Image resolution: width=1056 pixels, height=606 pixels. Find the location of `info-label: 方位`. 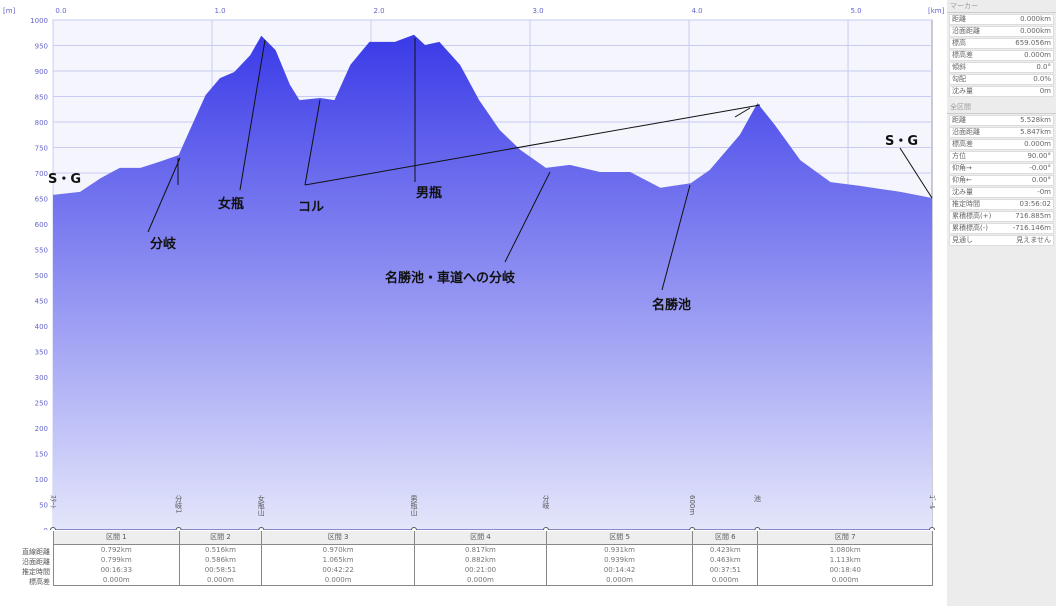

info-label: 方位 is located at coordinates (959, 156).